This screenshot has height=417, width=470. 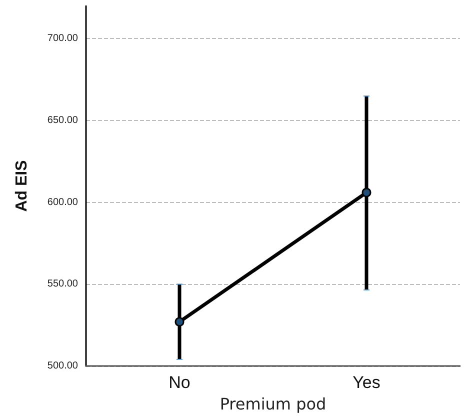 What do you see at coordinates (273, 404) in the screenshot?
I see `x-axis-title: Premium pod` at bounding box center [273, 404].